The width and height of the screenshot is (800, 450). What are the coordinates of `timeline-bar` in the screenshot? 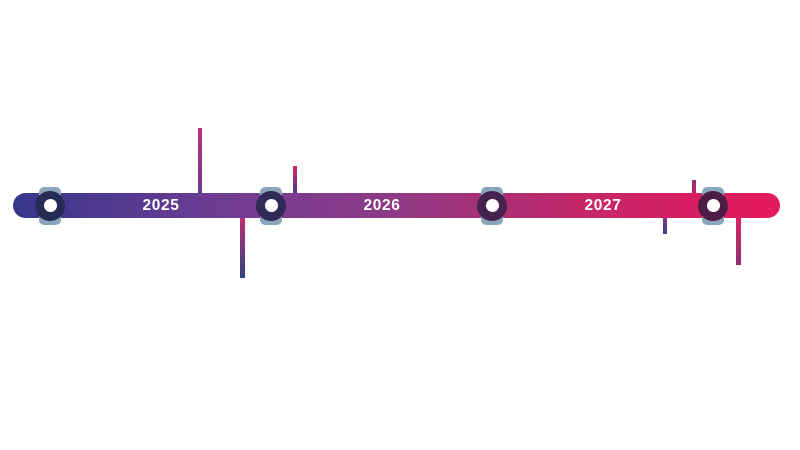 It's located at (396, 205).